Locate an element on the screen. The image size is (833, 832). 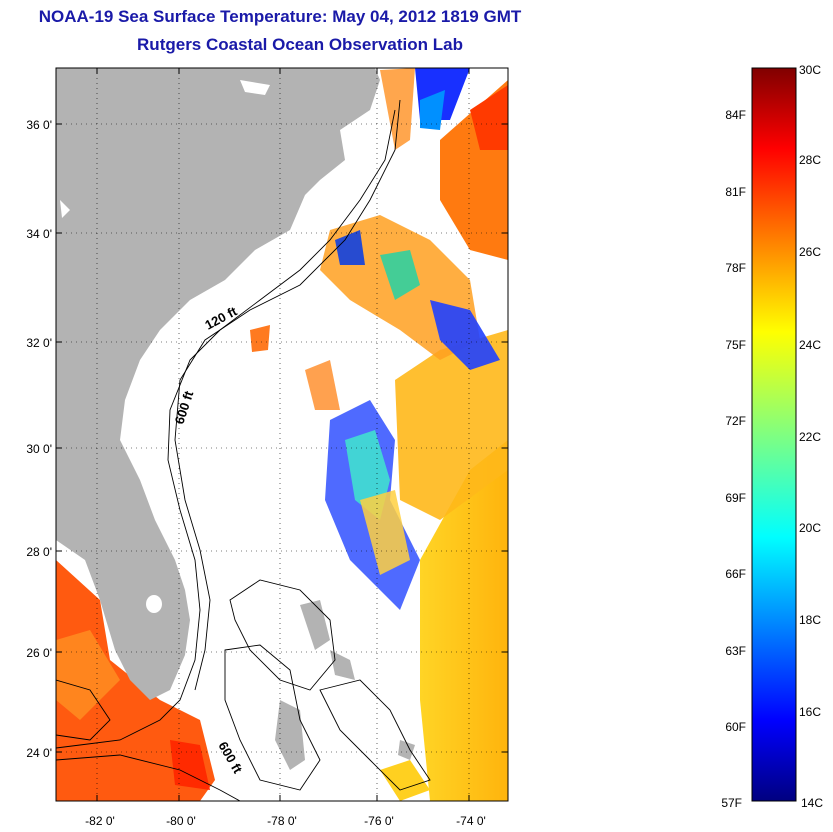
celsius-label: 14C is located at coordinates (812, 803).